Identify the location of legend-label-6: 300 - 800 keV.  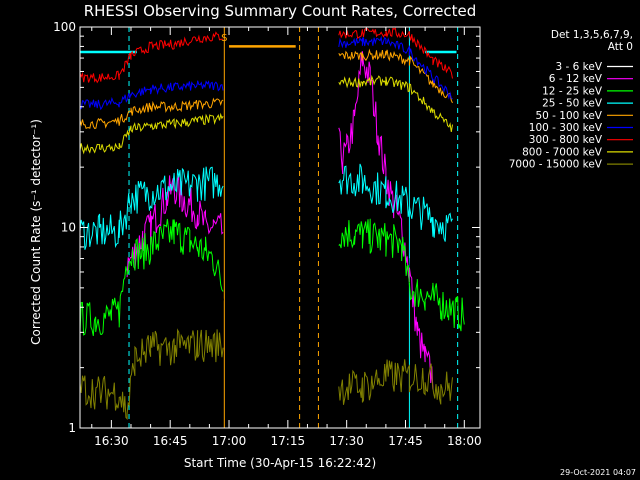
(566, 140).